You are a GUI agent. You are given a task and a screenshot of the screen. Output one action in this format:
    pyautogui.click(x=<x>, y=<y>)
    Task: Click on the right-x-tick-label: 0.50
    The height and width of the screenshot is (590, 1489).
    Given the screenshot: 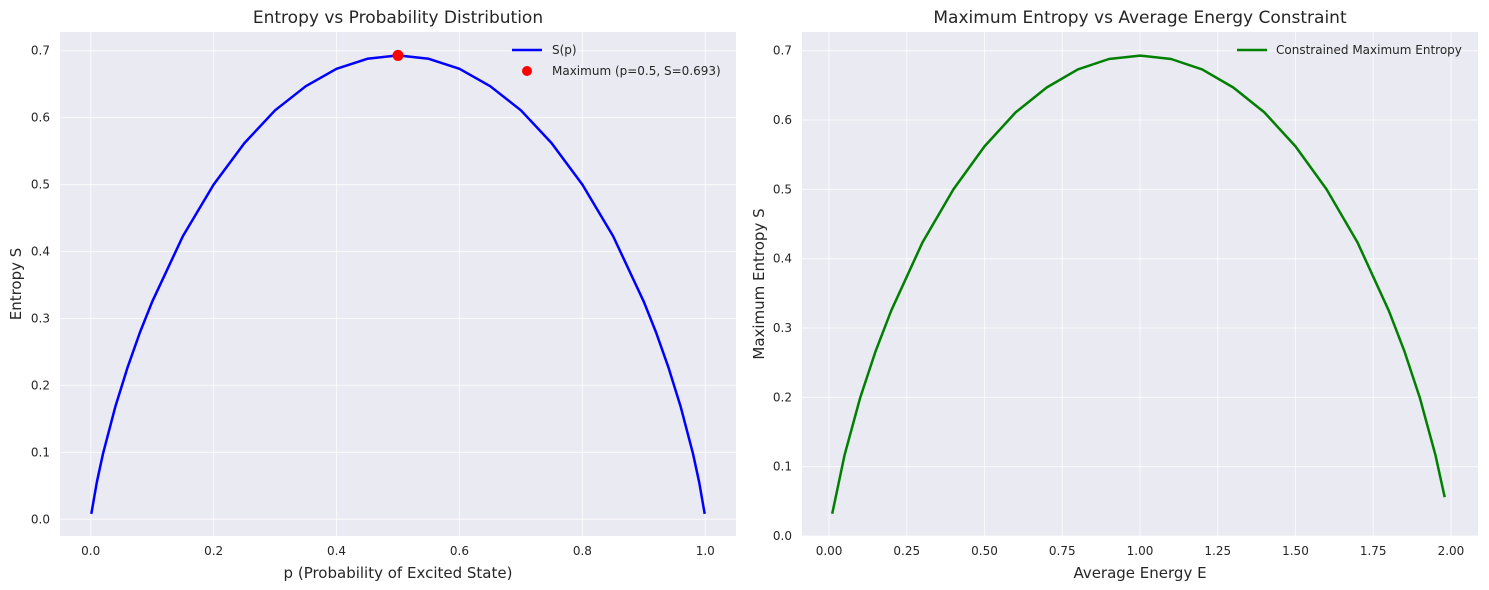 What is the action you would take?
    pyautogui.click(x=984, y=551)
    